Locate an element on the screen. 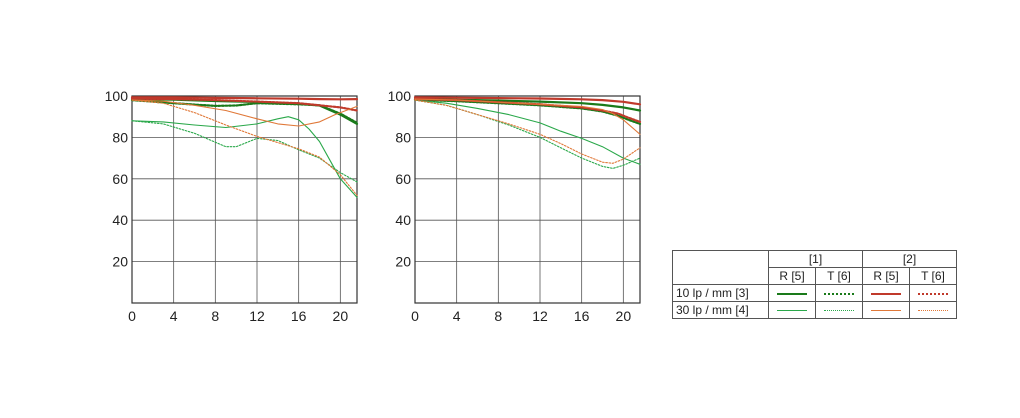  legend-swatch-g2 is located at coordinates (839, 293).